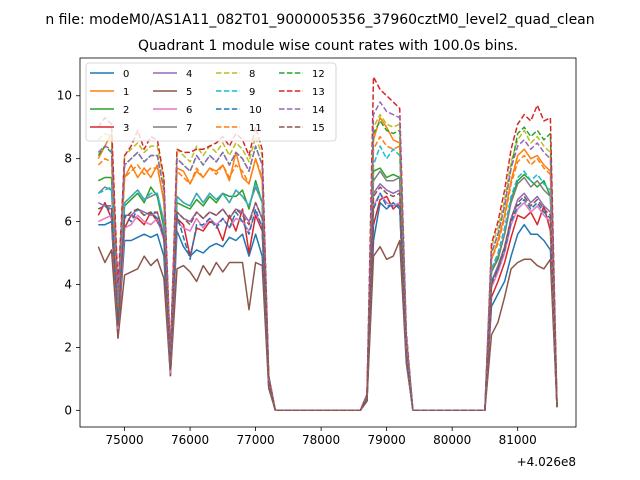 This screenshot has height=480, width=640. What do you see at coordinates (546, 462) in the screenshot?
I see `x-offset-label: +4.026e8` at bounding box center [546, 462].